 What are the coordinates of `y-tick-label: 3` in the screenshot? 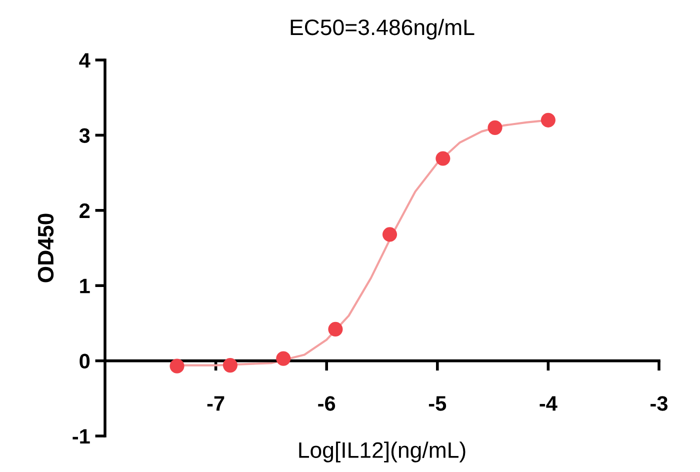 It's located at (84, 135).